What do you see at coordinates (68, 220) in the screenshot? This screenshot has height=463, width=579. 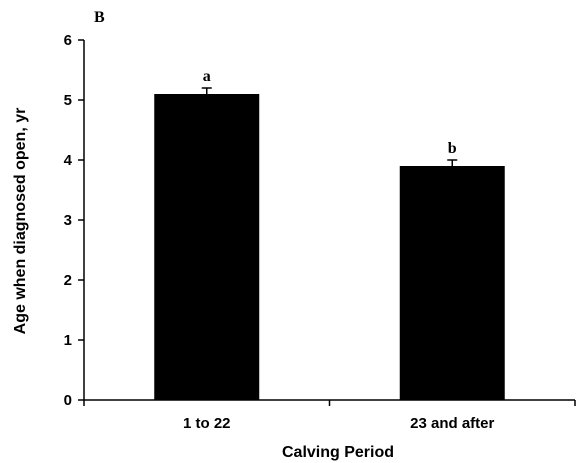 I see `y-tick-label-3: 3` at bounding box center [68, 220].